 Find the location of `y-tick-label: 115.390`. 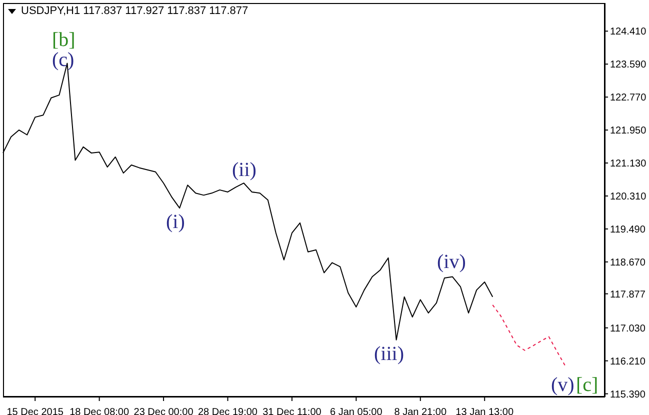

y-tick-label: 115.390 is located at coordinates (628, 394).